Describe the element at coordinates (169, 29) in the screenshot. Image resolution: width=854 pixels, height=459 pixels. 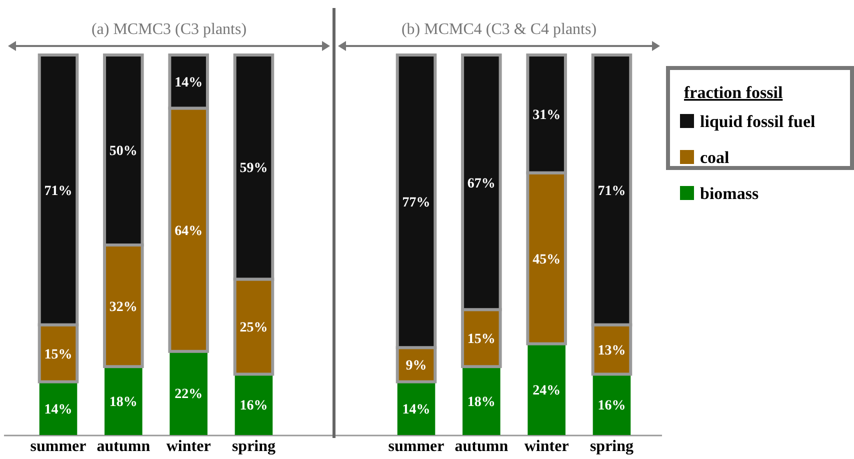
I see `chart-title: (a) MCMC3 (C3 plants)` at that location.